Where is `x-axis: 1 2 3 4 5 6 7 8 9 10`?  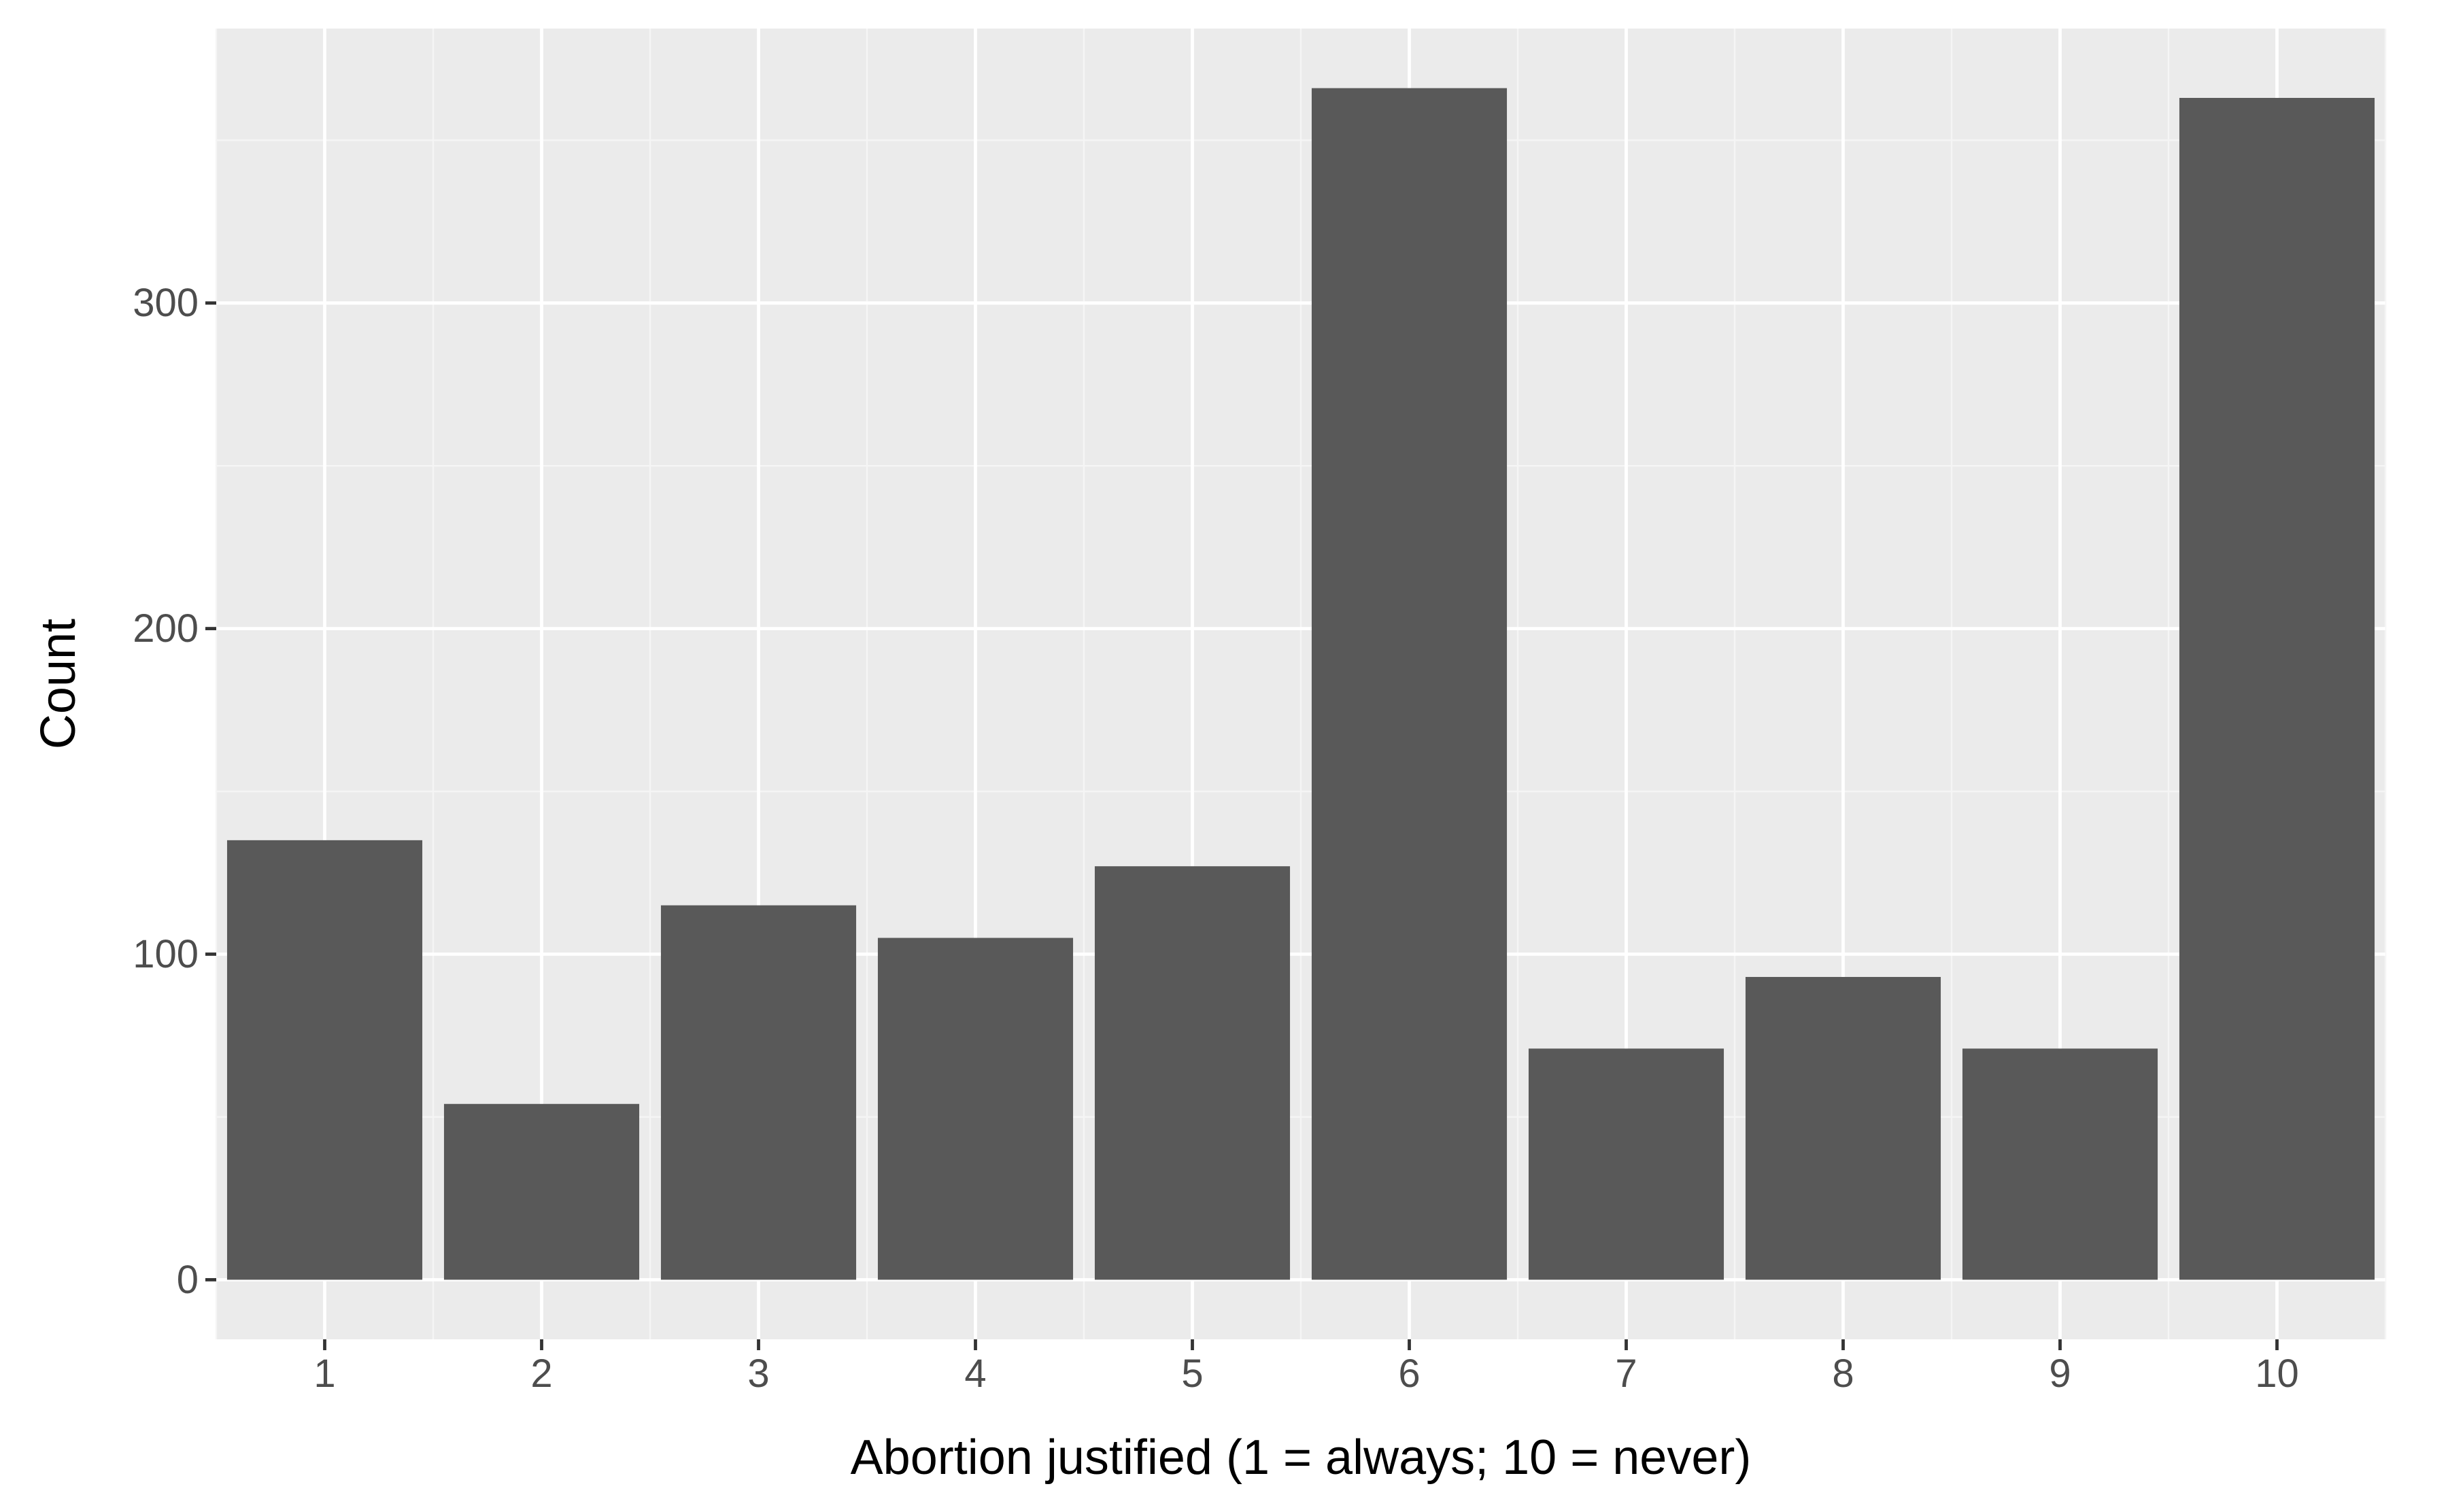 x-axis: 1 2 3 4 5 6 7 8 9 10 is located at coordinates (1306, 1367).